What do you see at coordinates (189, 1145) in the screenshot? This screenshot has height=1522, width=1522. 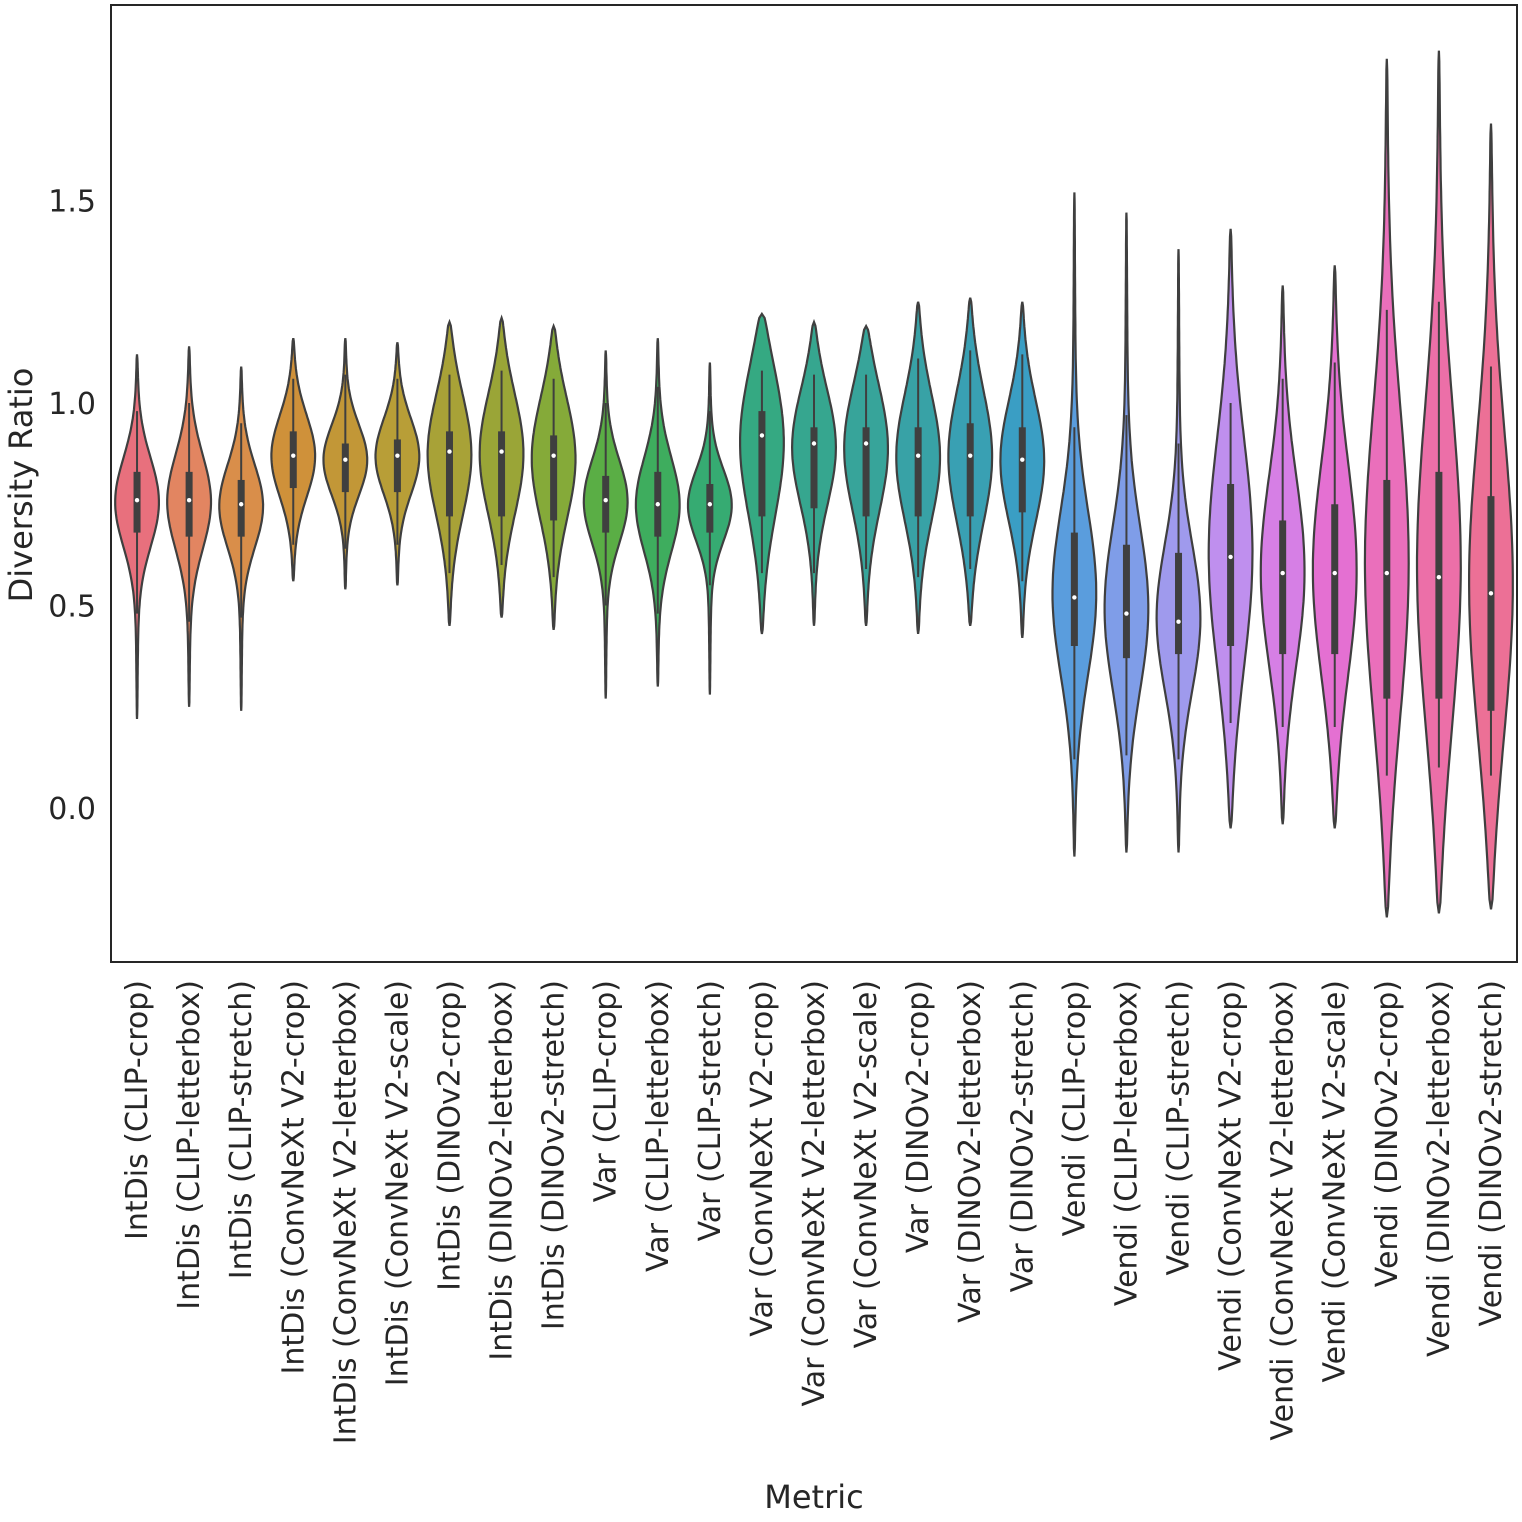 I see `x-tick-label: IntDis (CLIP-letterbox)` at bounding box center [189, 1145].